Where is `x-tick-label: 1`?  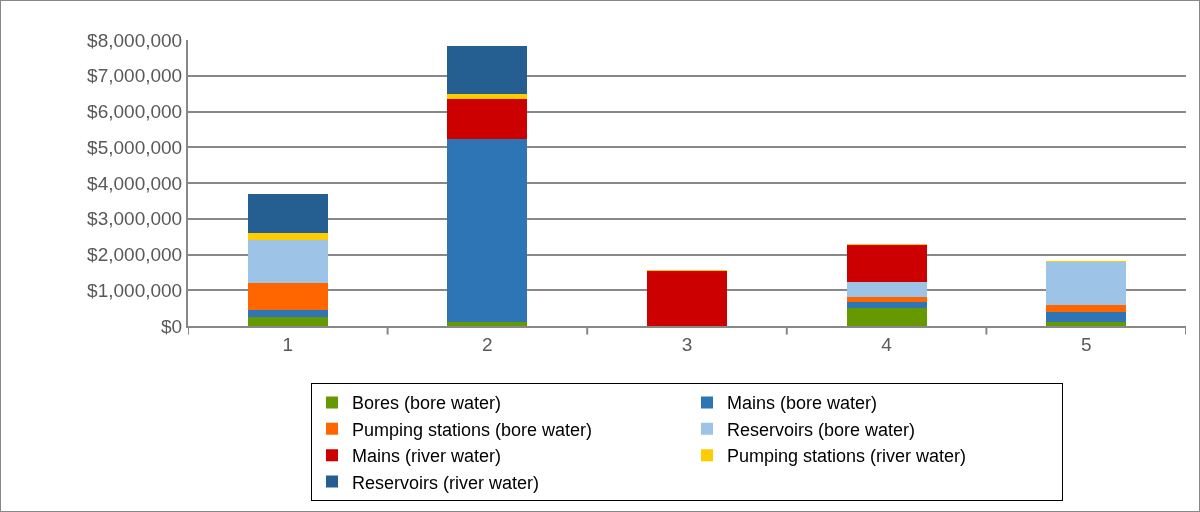
x-tick-label: 1 is located at coordinates (288, 344).